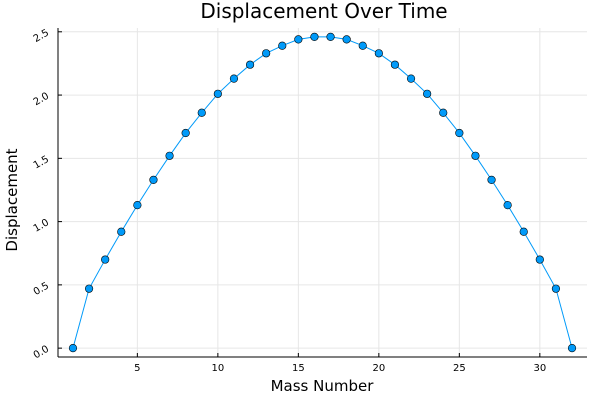 The height and width of the screenshot is (405, 600). Describe the element at coordinates (323, 386) in the screenshot. I see `x-axis-title: Mass Number` at that location.